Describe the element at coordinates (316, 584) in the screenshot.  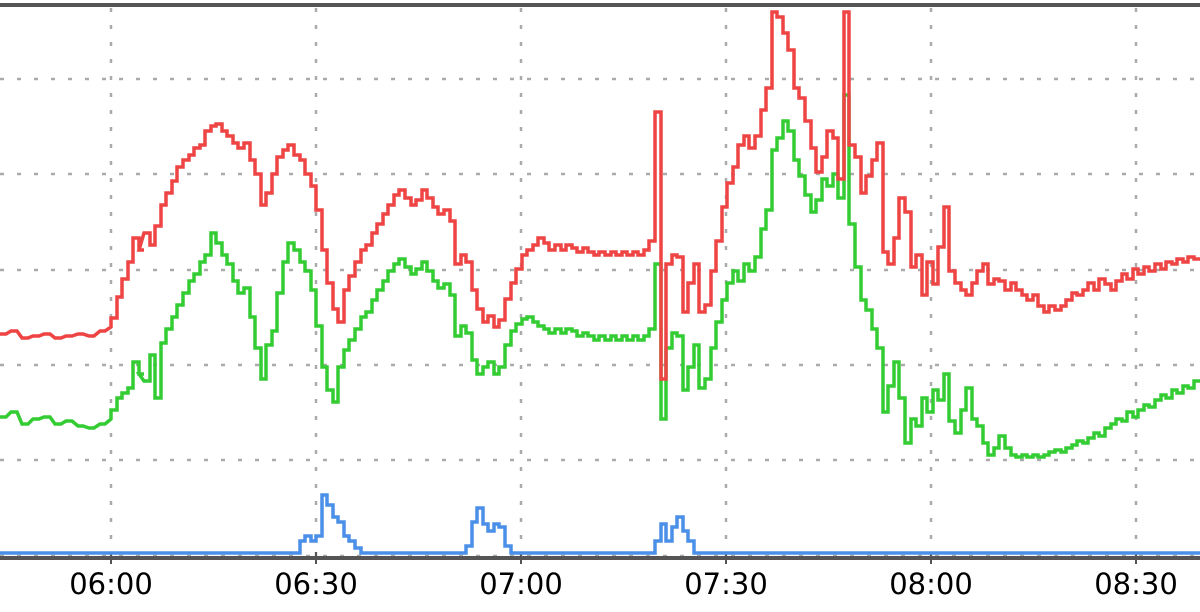
I see `x-axis-label-06-30: 06:30` at that location.